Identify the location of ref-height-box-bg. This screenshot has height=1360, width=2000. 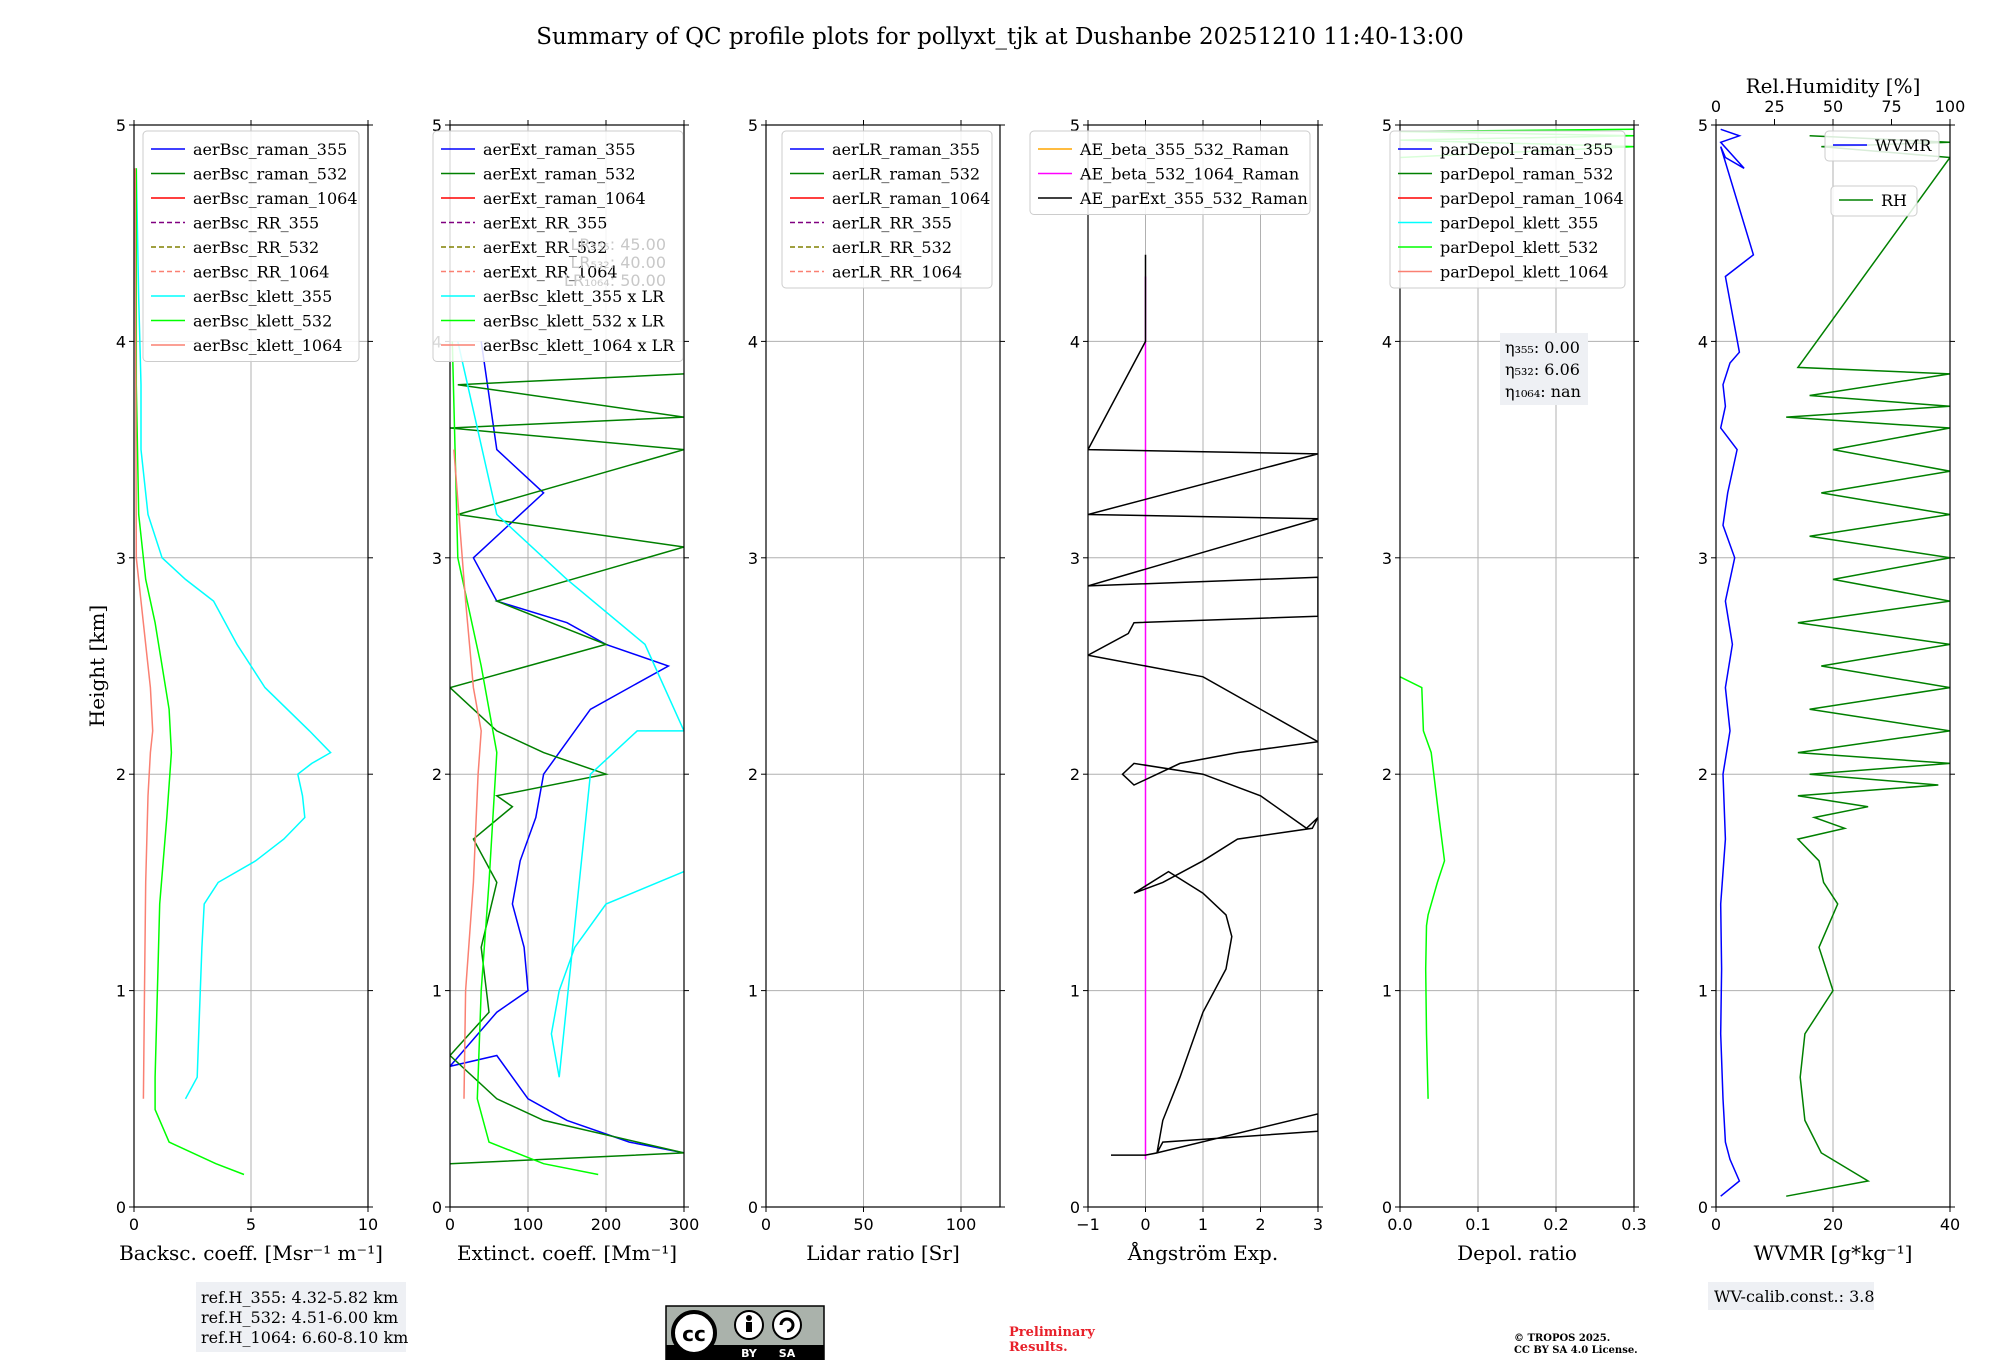
(301, 1317).